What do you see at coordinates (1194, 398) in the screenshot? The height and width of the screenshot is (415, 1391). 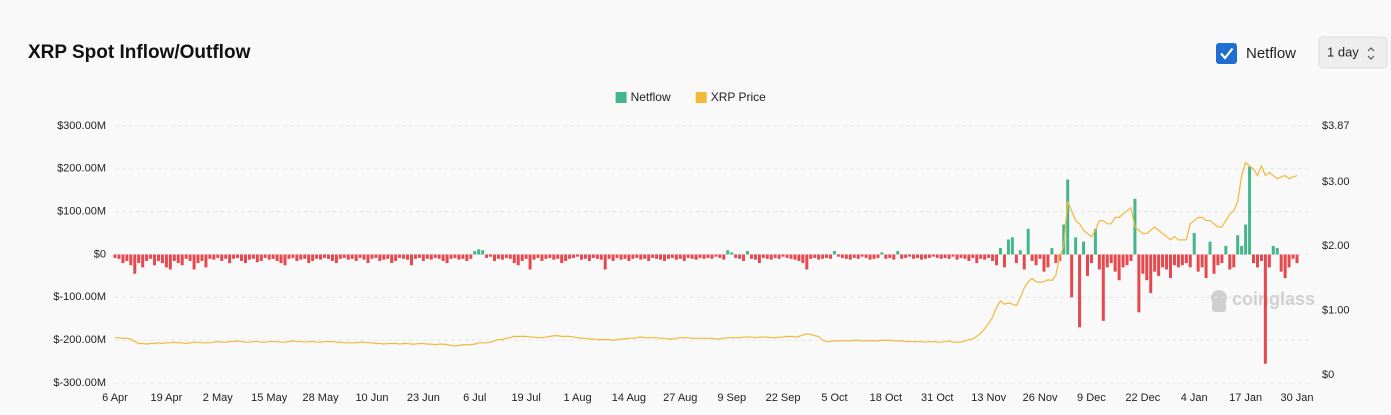 I see `x-tick-label: 4 Jan` at bounding box center [1194, 398].